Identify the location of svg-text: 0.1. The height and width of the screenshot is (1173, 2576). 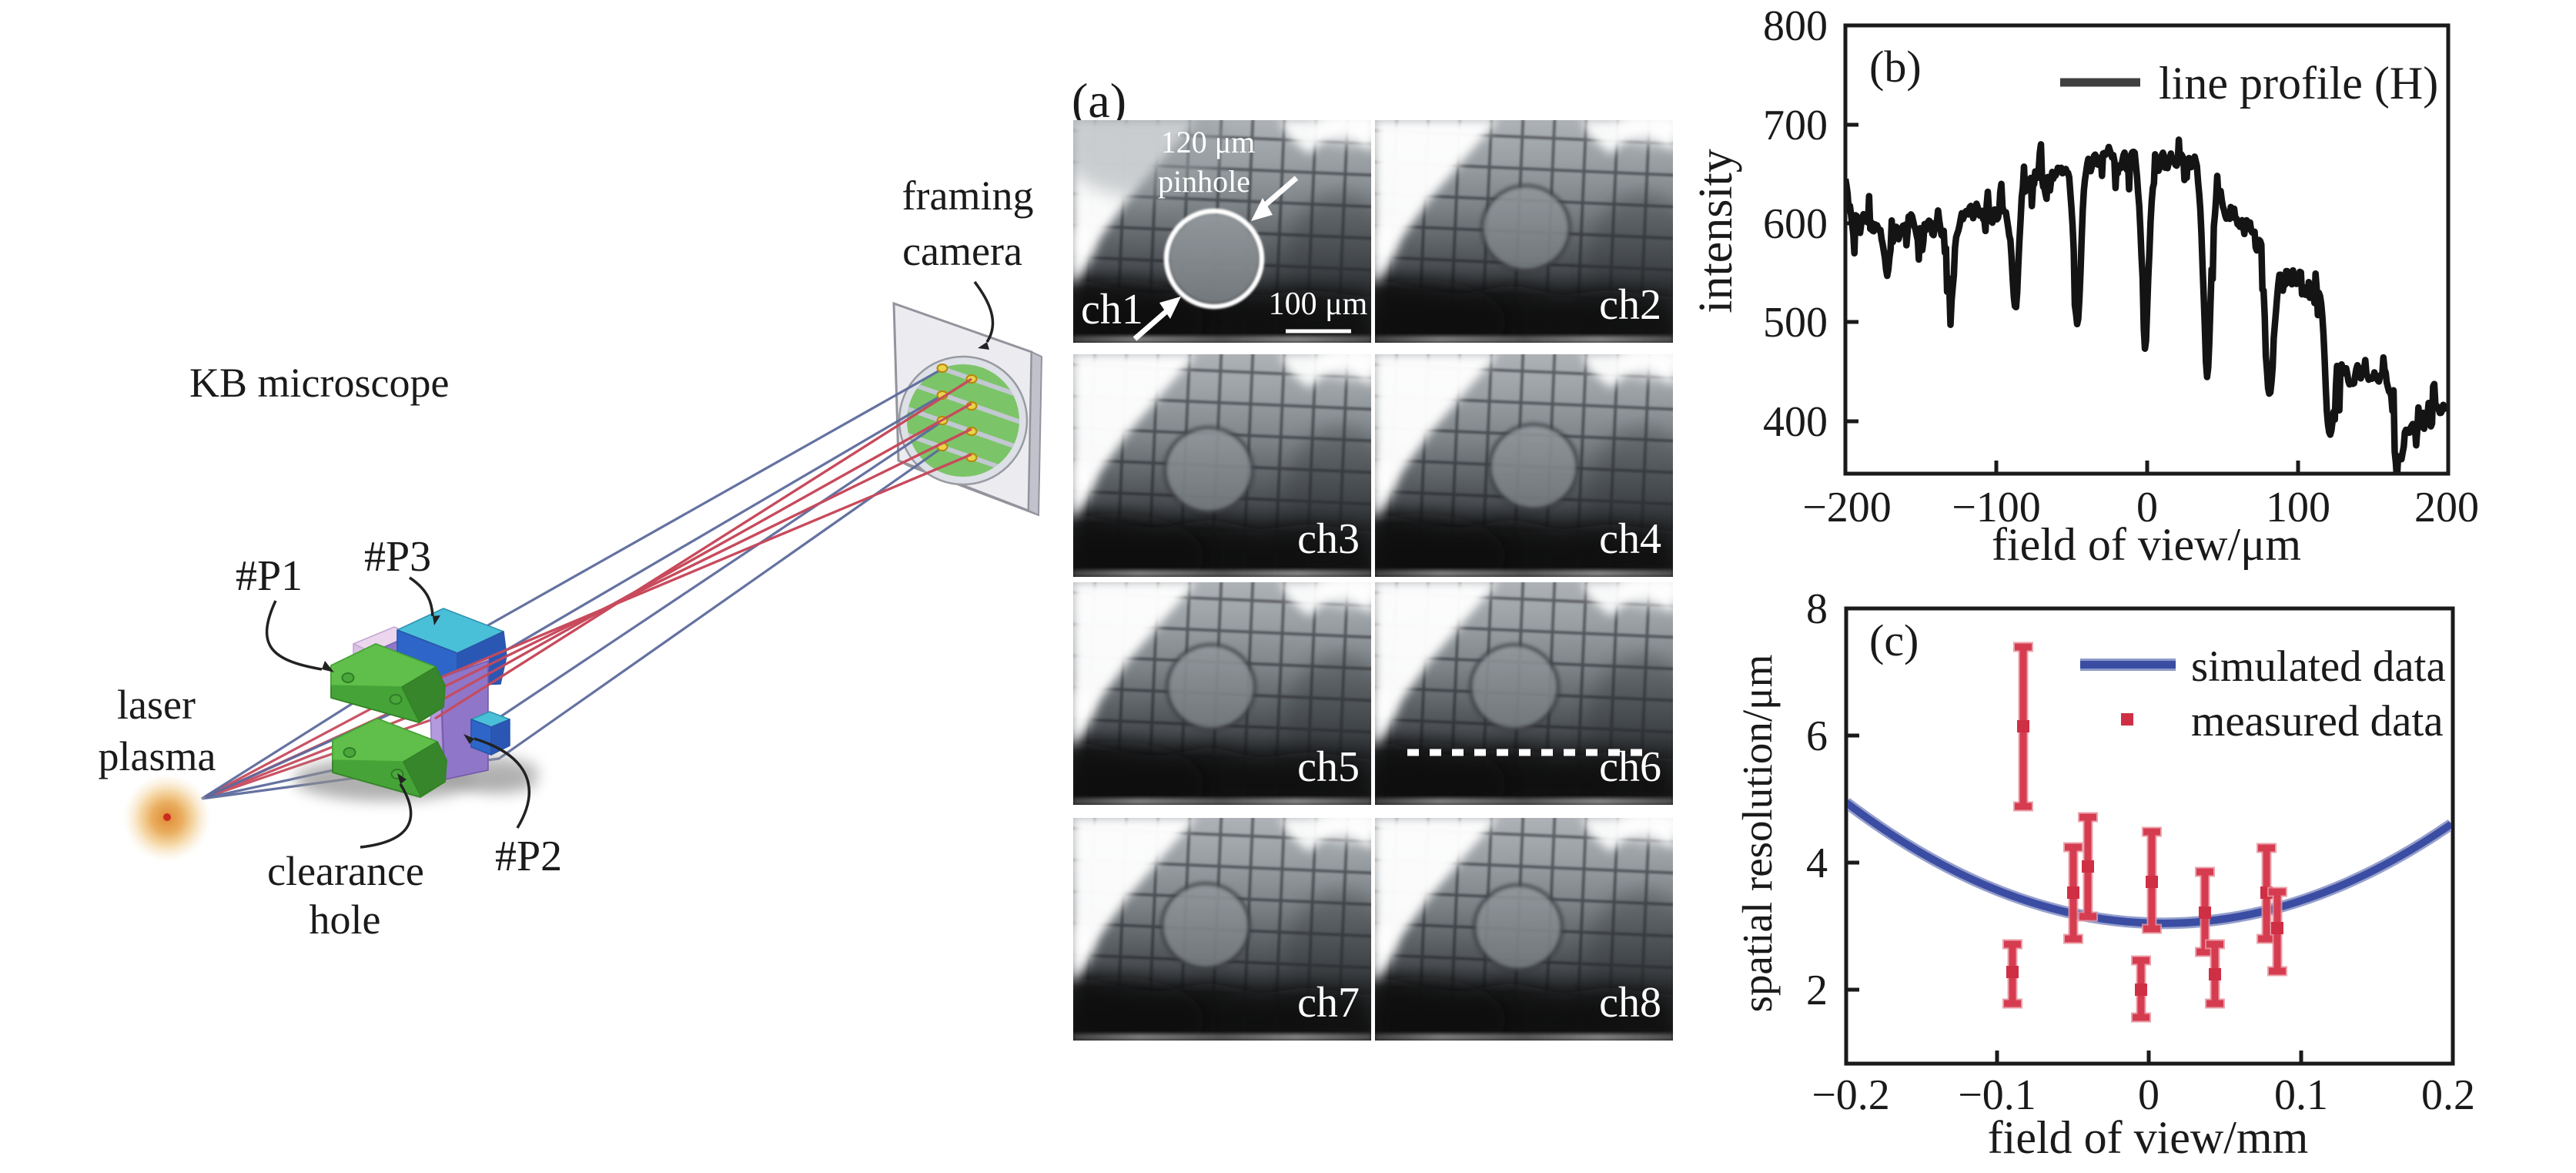
(2301, 1095).